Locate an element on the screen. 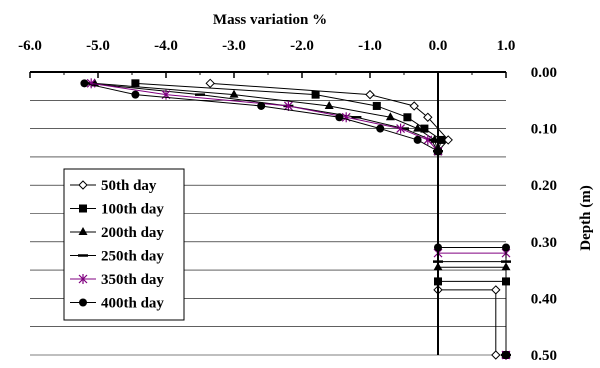 This screenshot has width=600, height=368. x-tick-label: -5.0 is located at coordinates (98, 46).